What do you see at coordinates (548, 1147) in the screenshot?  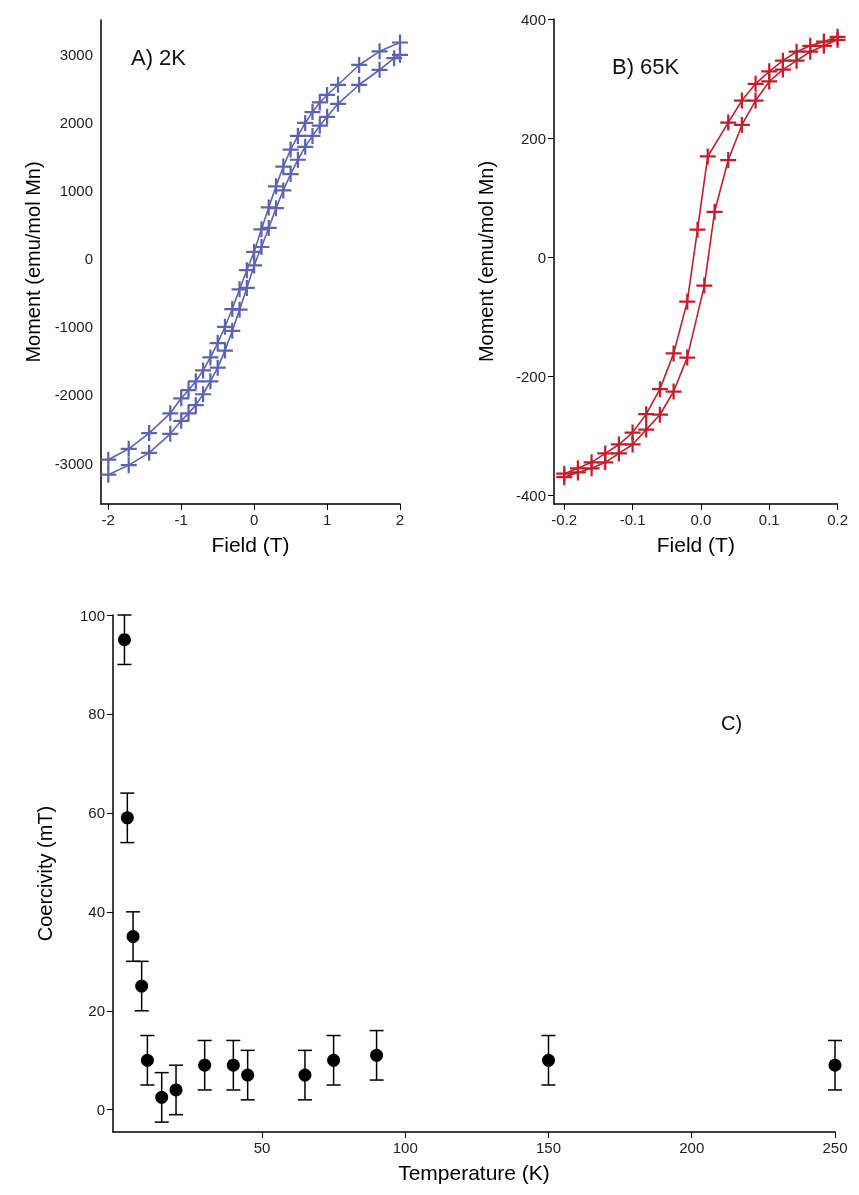 I see `x-tick-label: 150` at bounding box center [548, 1147].